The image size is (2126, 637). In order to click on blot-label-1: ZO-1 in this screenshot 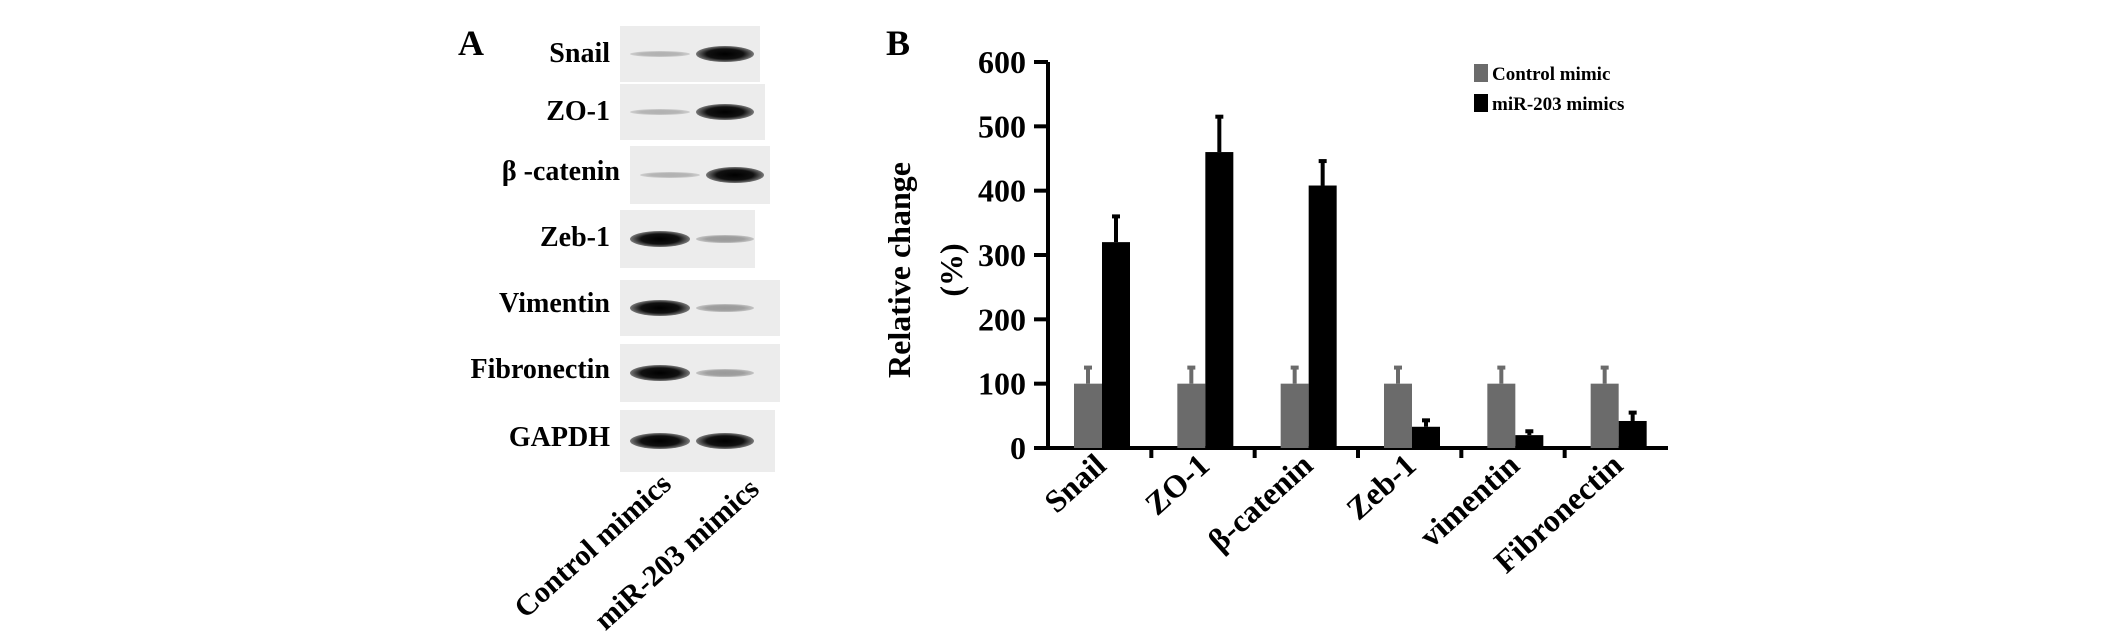, I will do `click(578, 111)`.